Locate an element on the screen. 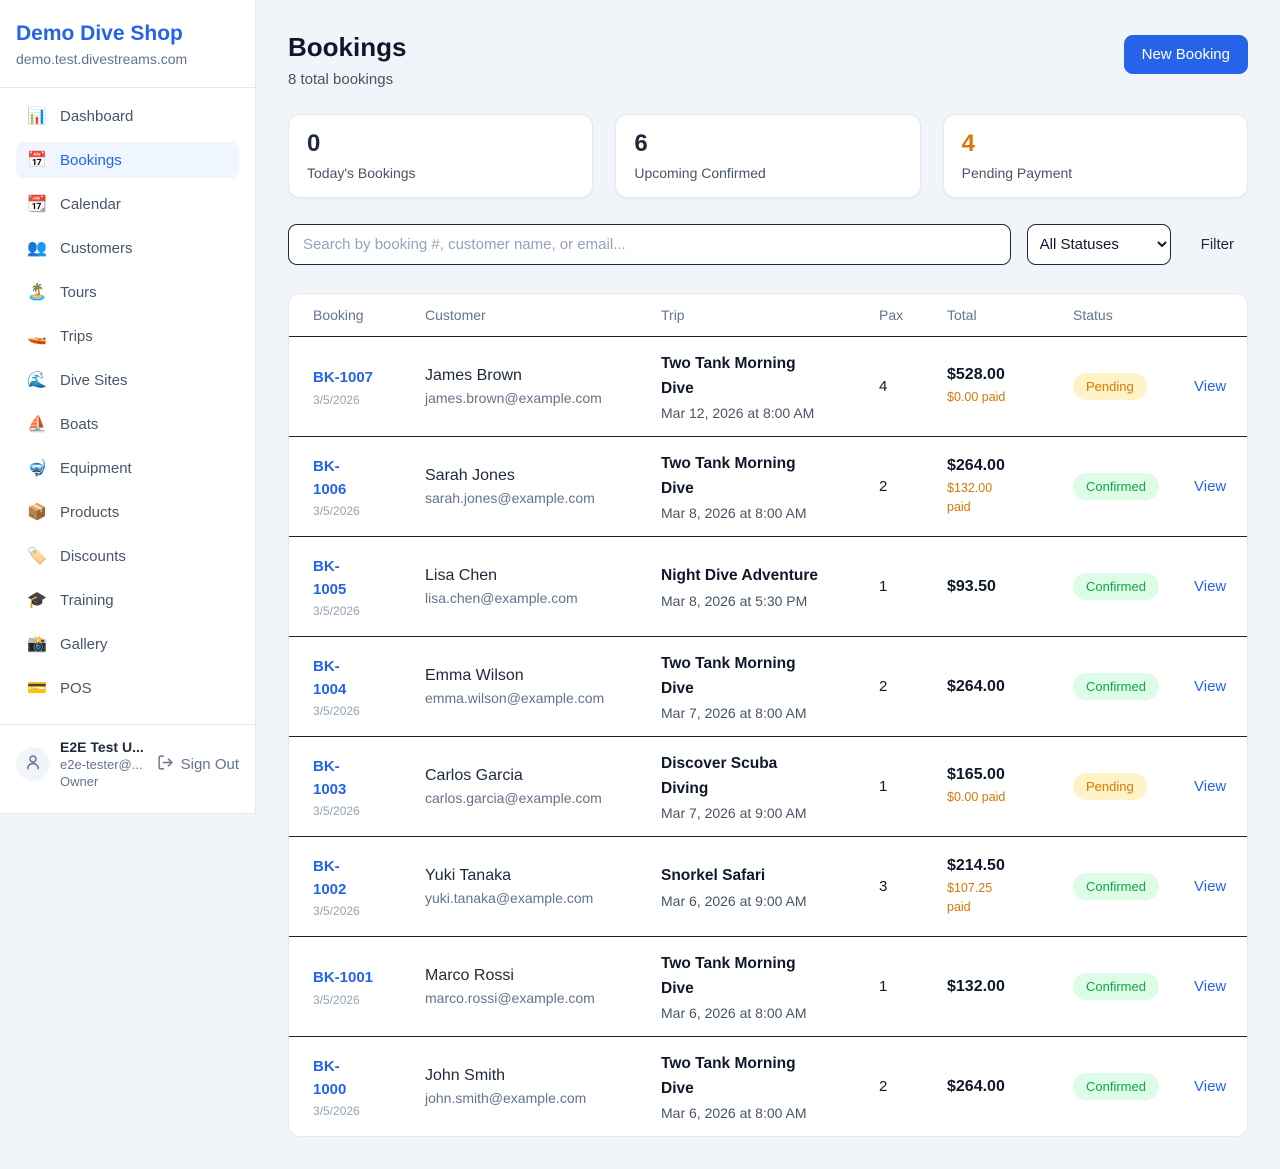 The width and height of the screenshot is (1280, 1169). sidebar-item-tours: 🏝️ Tours is located at coordinates (127, 292).